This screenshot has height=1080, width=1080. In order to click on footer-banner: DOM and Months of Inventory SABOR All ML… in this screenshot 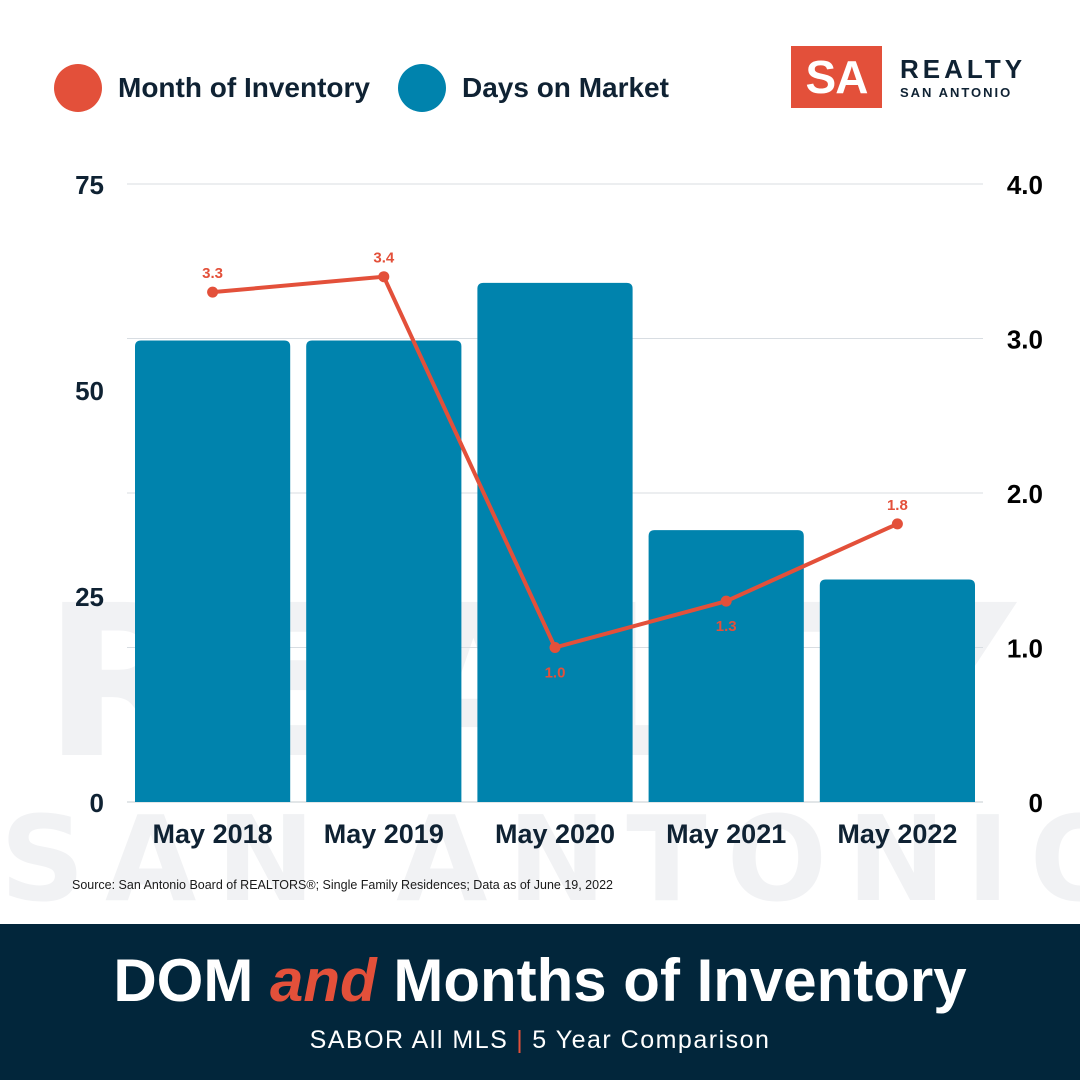, I will do `click(540, 1002)`.